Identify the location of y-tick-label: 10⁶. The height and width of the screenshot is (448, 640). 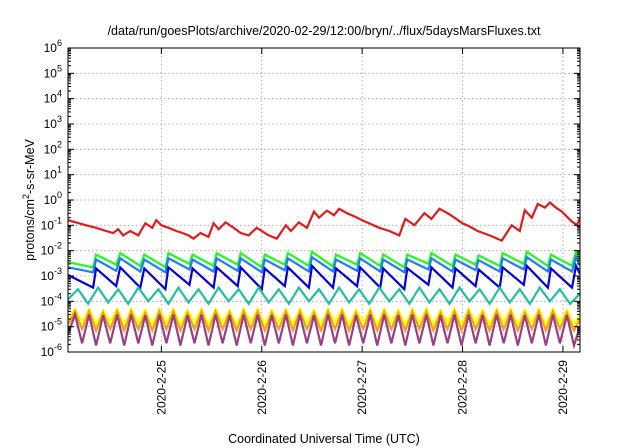
(53, 46).